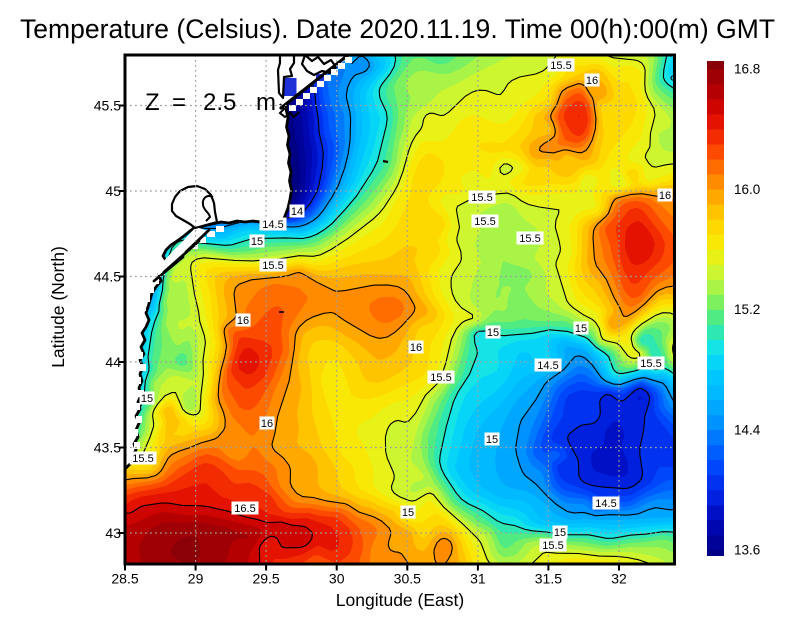 Image resolution: width=800 pixels, height=618 pixels. Describe the element at coordinates (124, 579) in the screenshot. I see `svg-text: 28.5` at that location.